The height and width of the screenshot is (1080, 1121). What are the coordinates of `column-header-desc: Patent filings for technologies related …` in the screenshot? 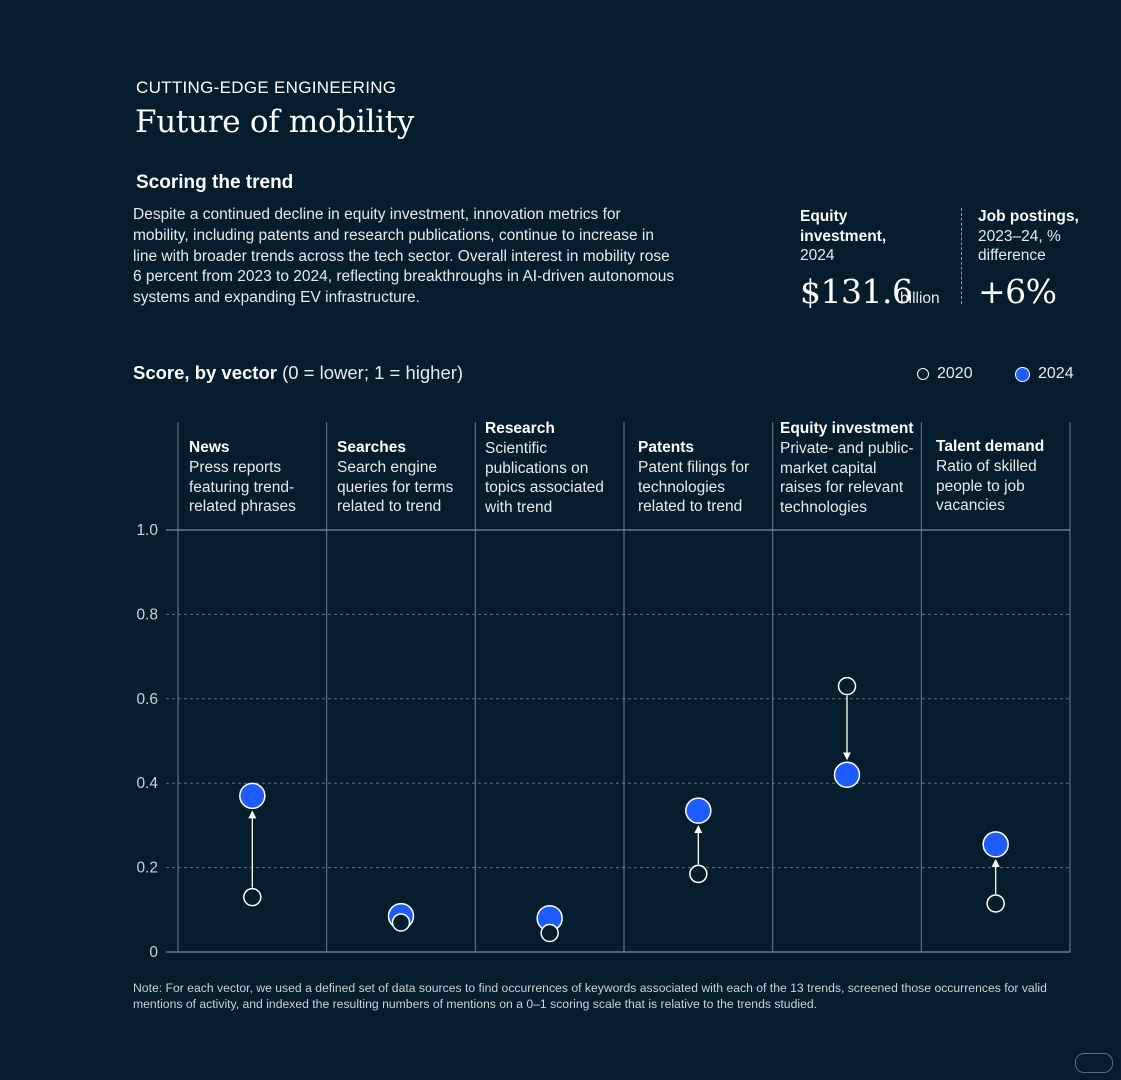 It's located at (694, 487).